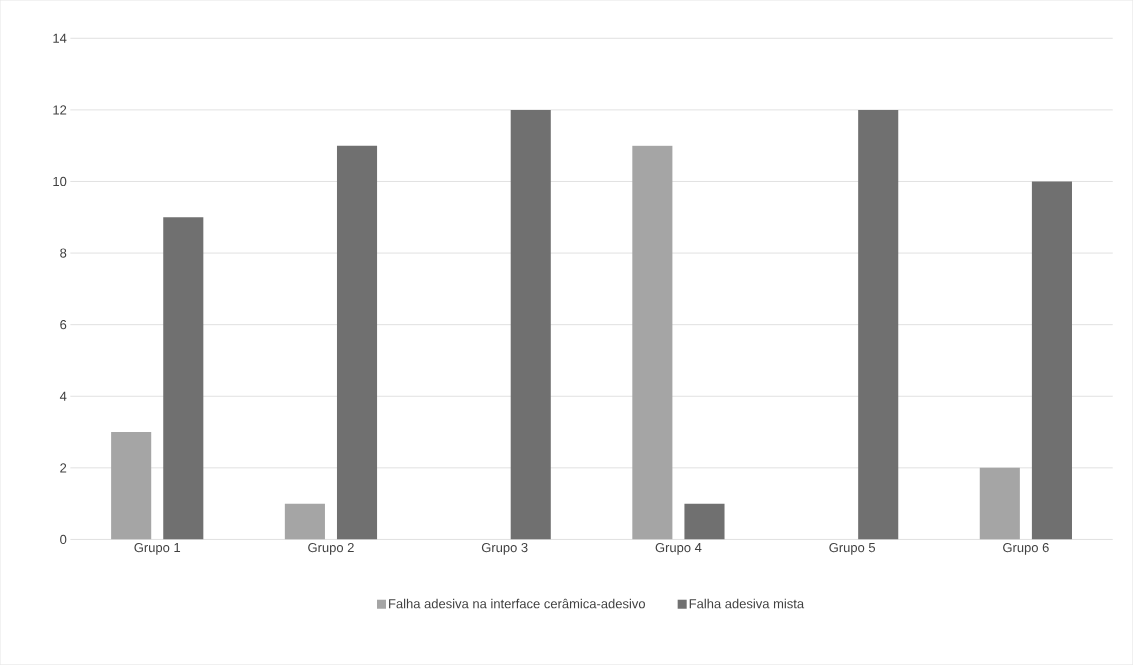 Image resolution: width=1133 pixels, height=665 pixels. I want to click on y-tick-label: 12, so click(60, 110).